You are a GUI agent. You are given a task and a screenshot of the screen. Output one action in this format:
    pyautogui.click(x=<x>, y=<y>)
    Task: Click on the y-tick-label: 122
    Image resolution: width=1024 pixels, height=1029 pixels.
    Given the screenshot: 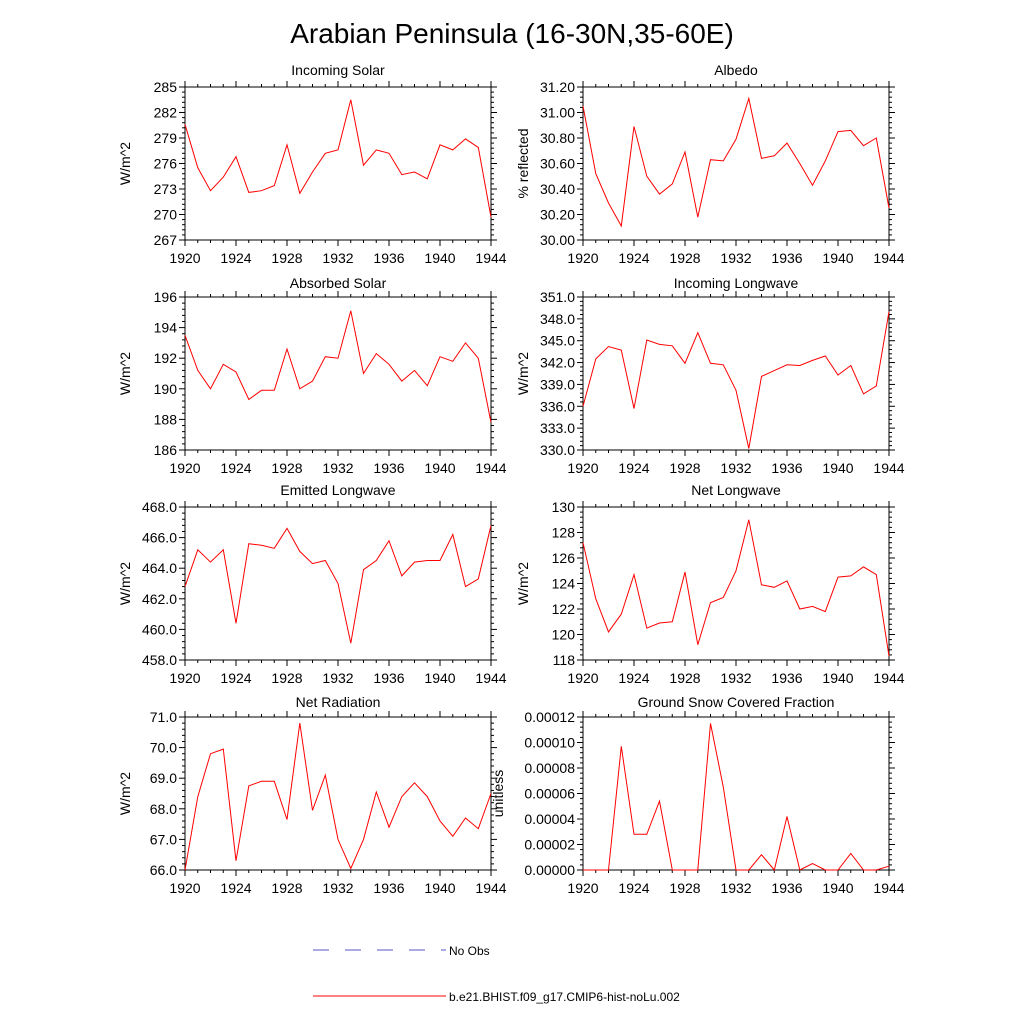 What is the action you would take?
    pyautogui.click(x=564, y=609)
    